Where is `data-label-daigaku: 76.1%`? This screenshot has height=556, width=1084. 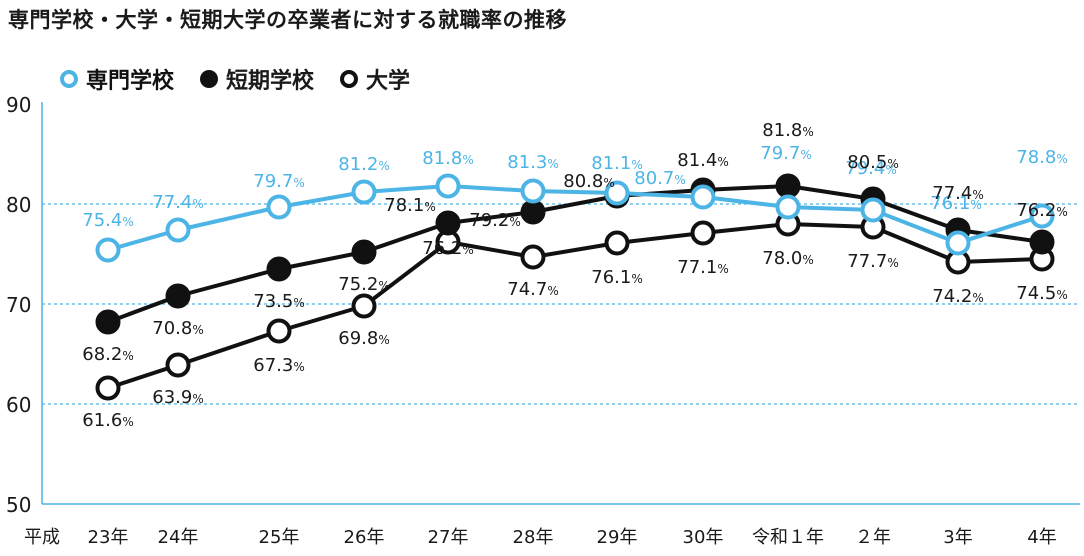
data-label-daigaku: 76.1% is located at coordinates (616, 277).